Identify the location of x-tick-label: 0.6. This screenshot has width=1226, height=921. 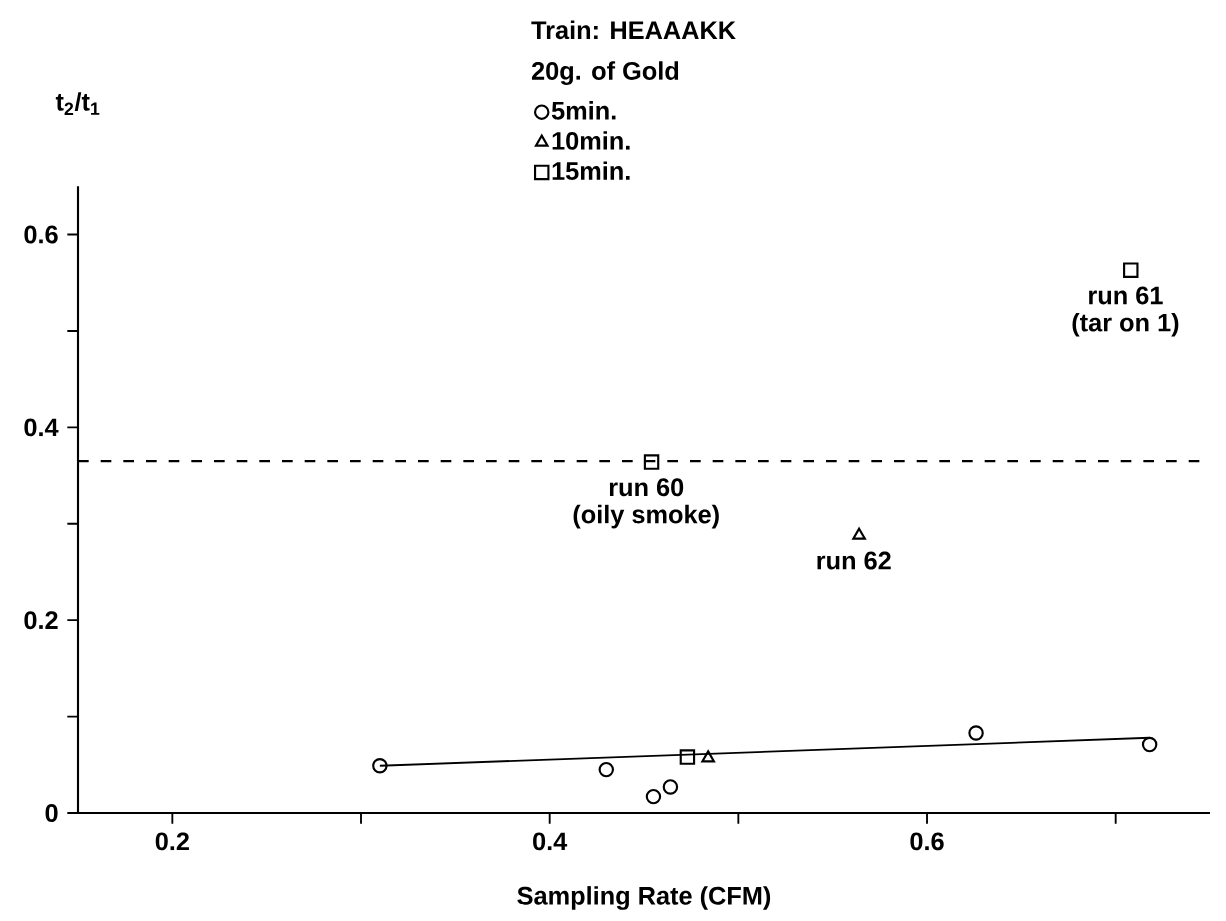
(927, 841).